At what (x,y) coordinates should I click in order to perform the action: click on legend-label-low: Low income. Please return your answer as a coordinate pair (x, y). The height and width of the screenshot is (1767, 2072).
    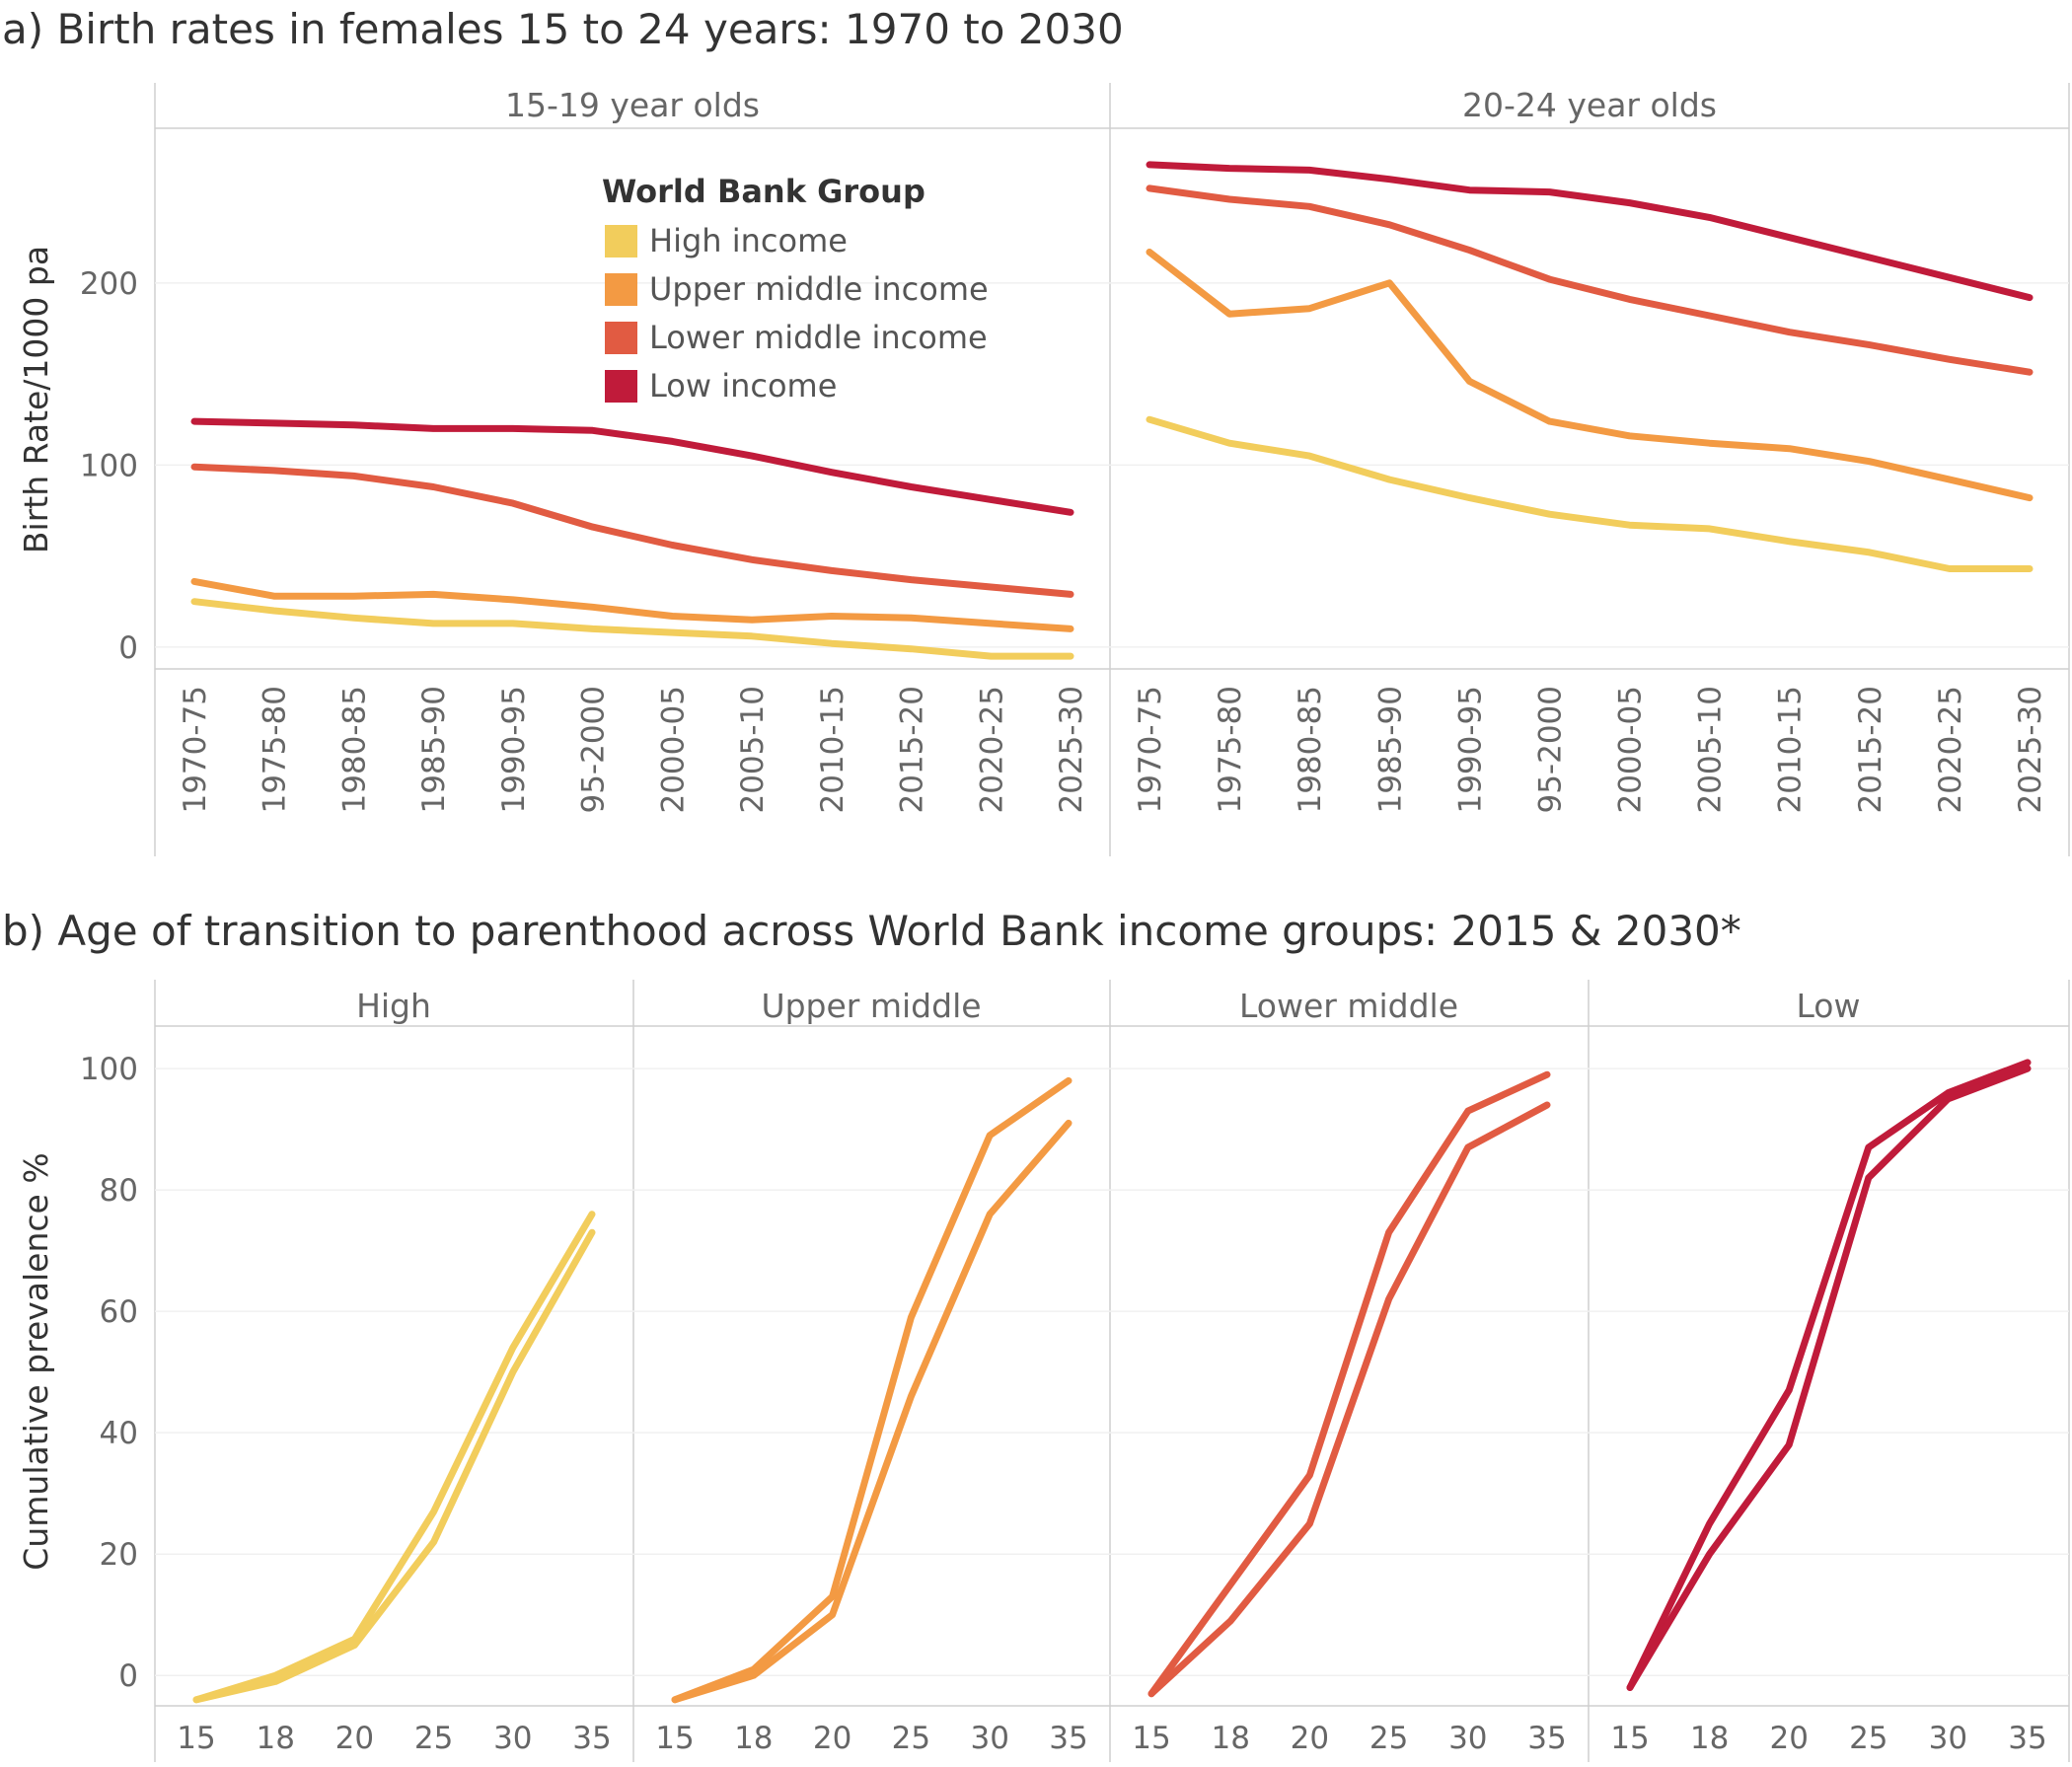
    Looking at the image, I should click on (743, 386).